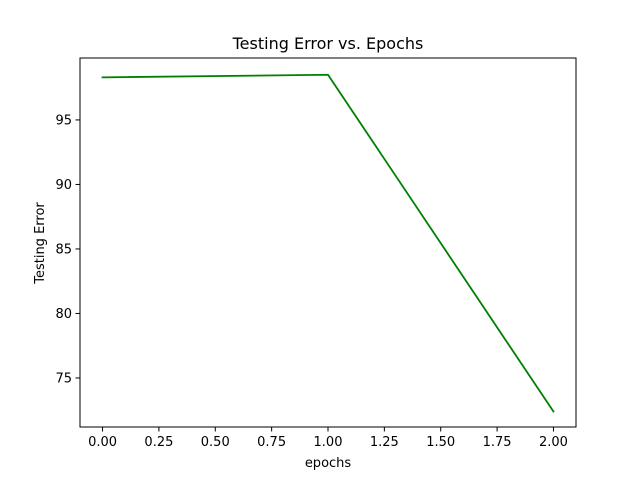  Describe the element at coordinates (63, 120) in the screenshot. I see `y-tick-label: 95` at that location.